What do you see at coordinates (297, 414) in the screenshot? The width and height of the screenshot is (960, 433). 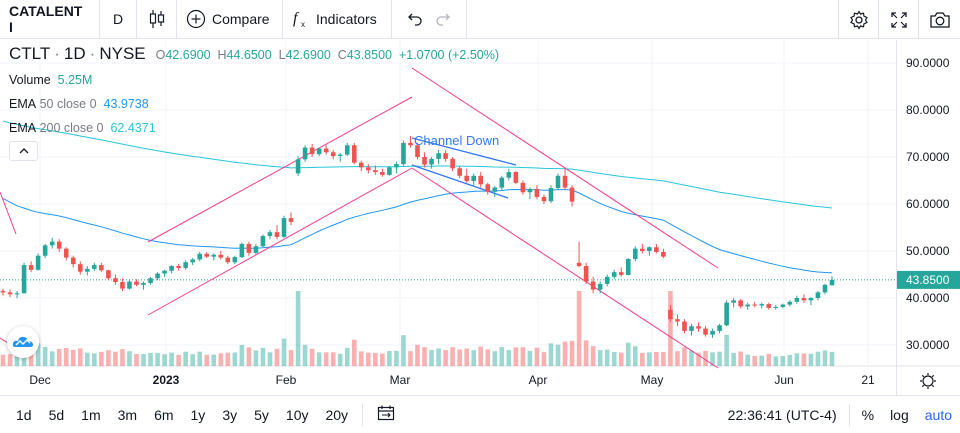 I see `range-10y: 10y` at bounding box center [297, 414].